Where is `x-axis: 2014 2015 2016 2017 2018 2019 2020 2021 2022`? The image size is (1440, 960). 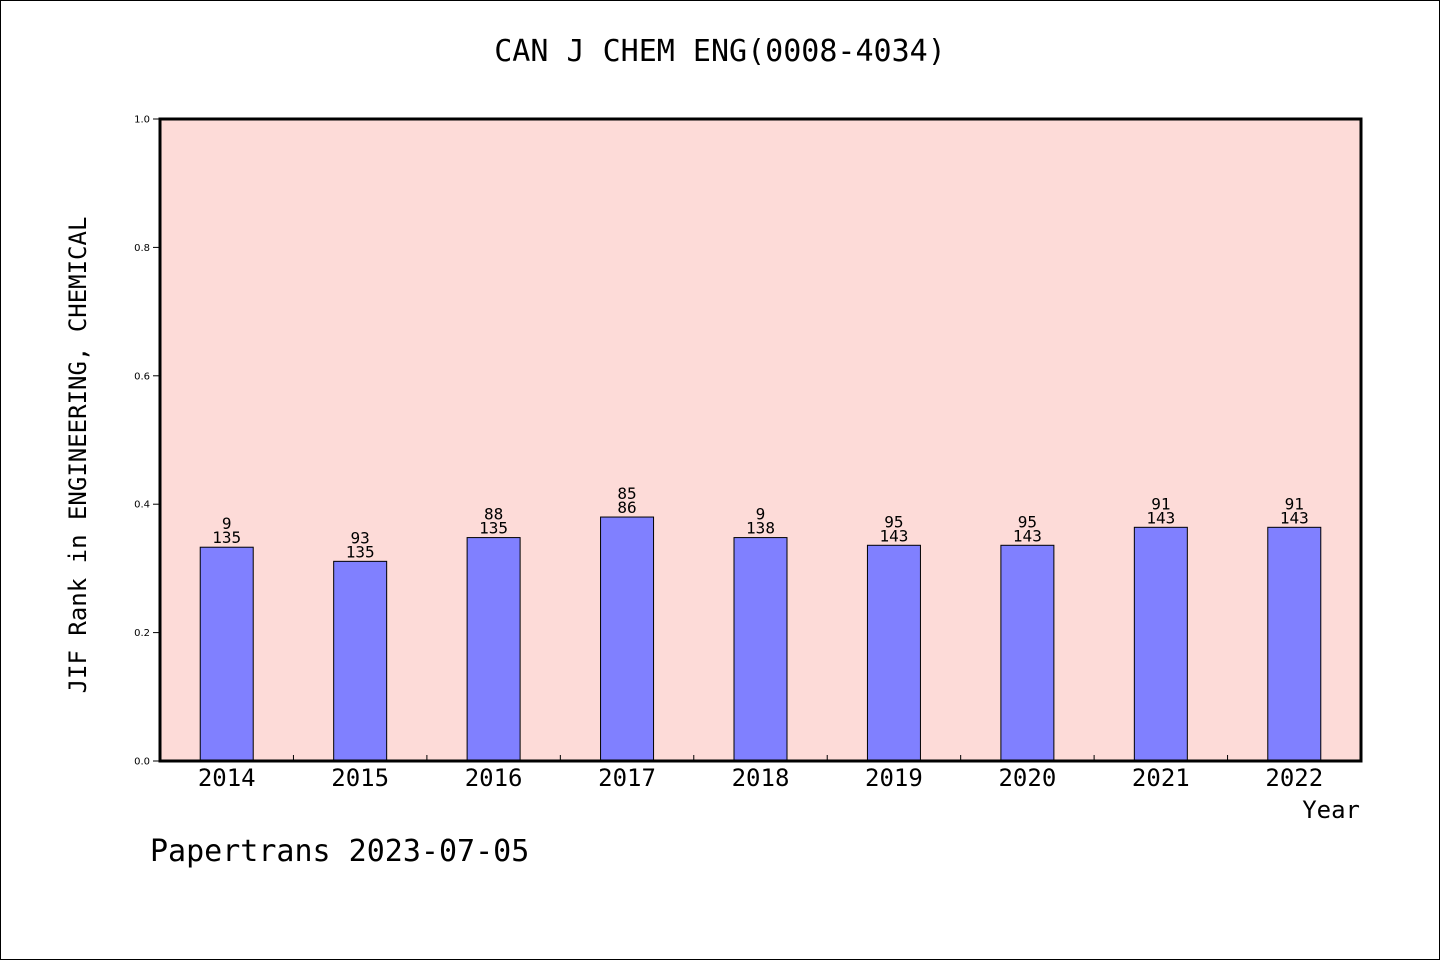
x-axis: 2014 2015 2016 2017 2018 2019 2020 2021 2022 is located at coordinates (760, 773).